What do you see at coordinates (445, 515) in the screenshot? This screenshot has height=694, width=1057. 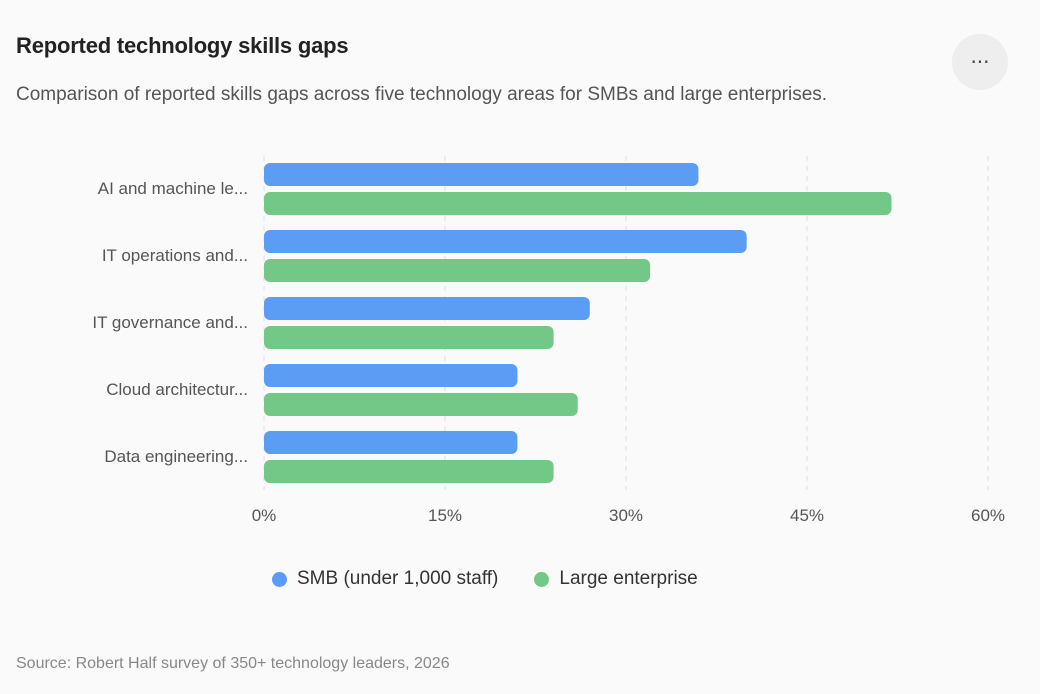 I see `x-tick-label-1: 15%` at bounding box center [445, 515].